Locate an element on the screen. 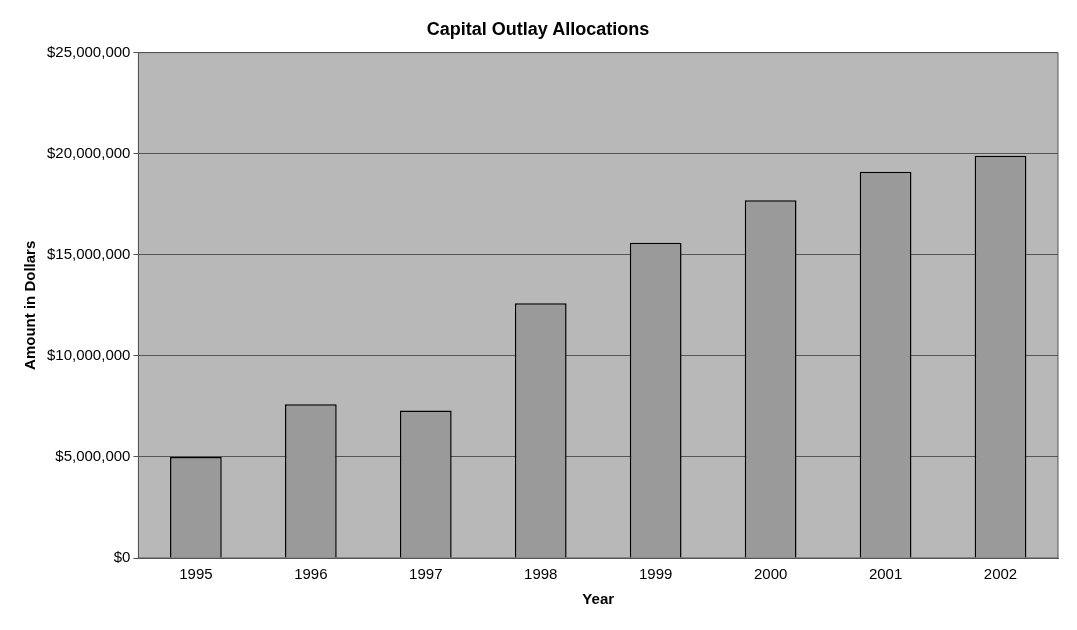 The width and height of the screenshot is (1077, 630). x-tick-label: 1996 is located at coordinates (311, 574).